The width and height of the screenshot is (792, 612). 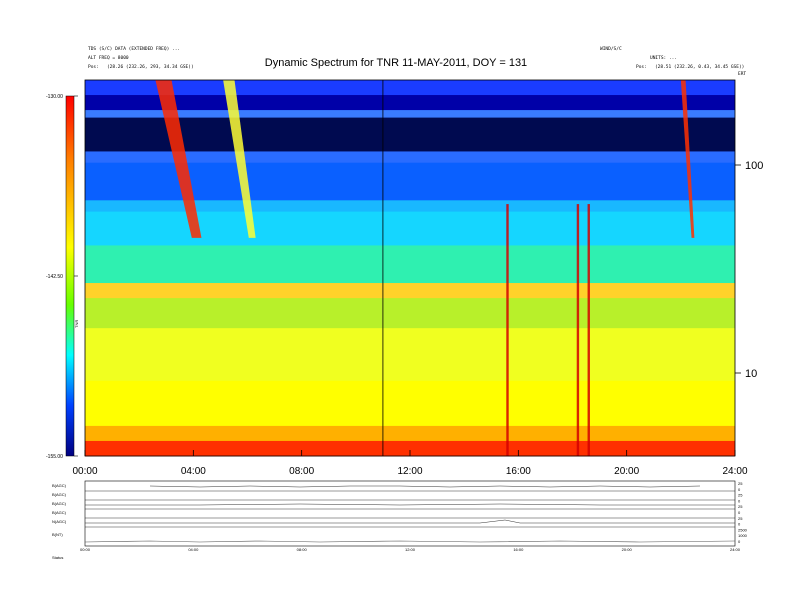 I want to click on colorbar-tick-label: -130.00, so click(x=54, y=97).